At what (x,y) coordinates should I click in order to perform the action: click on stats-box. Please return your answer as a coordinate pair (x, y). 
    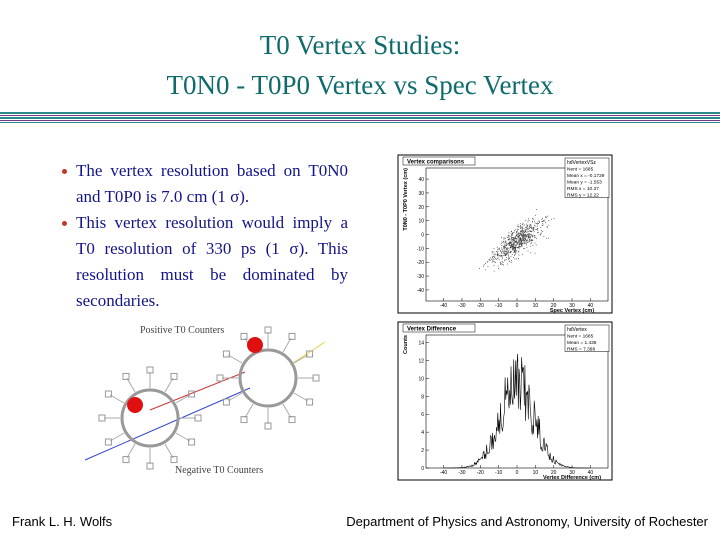
    Looking at the image, I should click on (587, 338).